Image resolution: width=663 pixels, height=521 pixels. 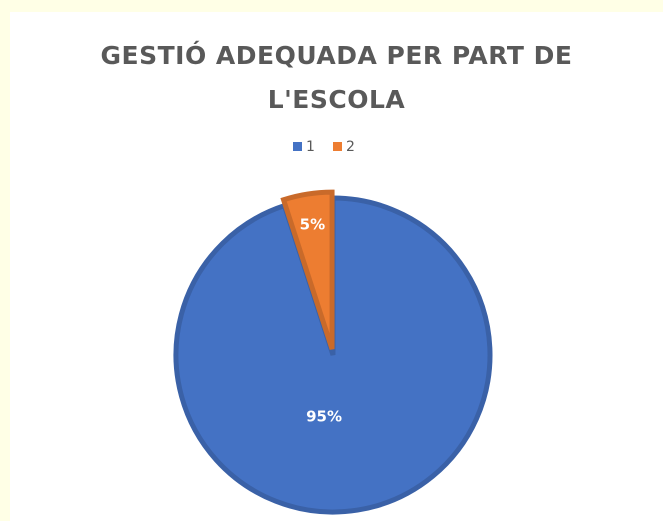 I want to click on chart-title: GESTIÓ ADEQUADA PER PART DE L'ESCOLA, so click(x=336, y=77).